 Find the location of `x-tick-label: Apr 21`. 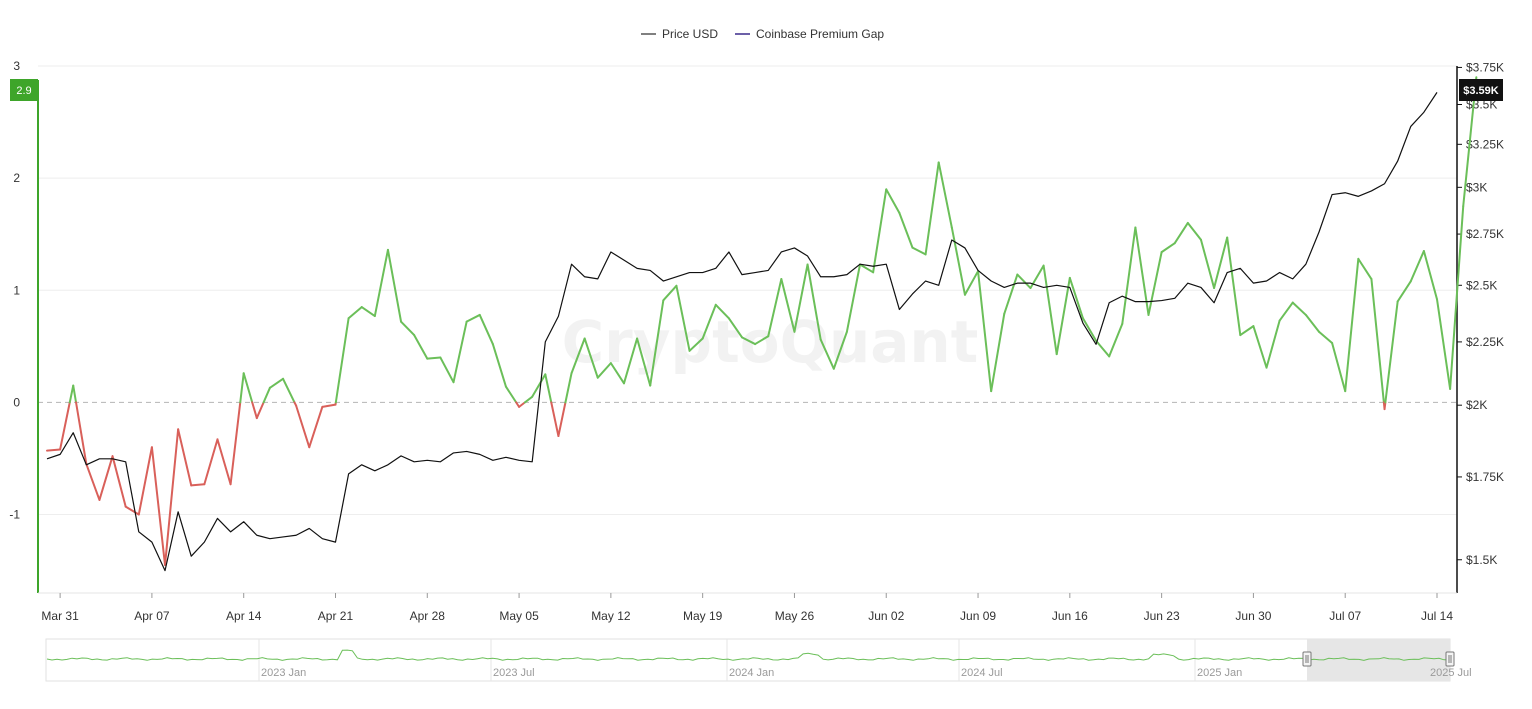

x-tick-label: Apr 21 is located at coordinates (336, 616).